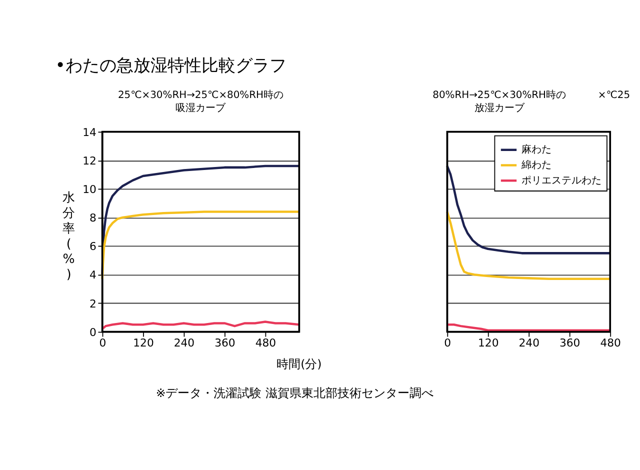 This screenshot has height=470, width=640. What do you see at coordinates (299, 363) in the screenshot?
I see `x-axis-title: 時間(分)` at bounding box center [299, 363].